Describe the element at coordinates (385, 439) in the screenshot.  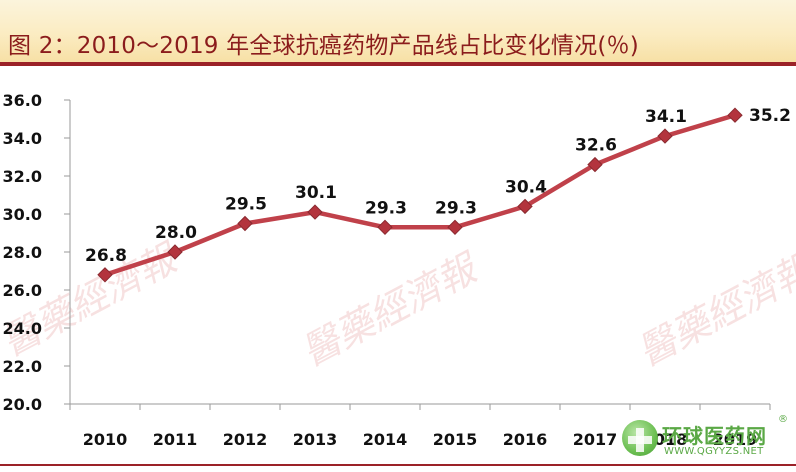
I see `x-tick-label: 2014` at that location.